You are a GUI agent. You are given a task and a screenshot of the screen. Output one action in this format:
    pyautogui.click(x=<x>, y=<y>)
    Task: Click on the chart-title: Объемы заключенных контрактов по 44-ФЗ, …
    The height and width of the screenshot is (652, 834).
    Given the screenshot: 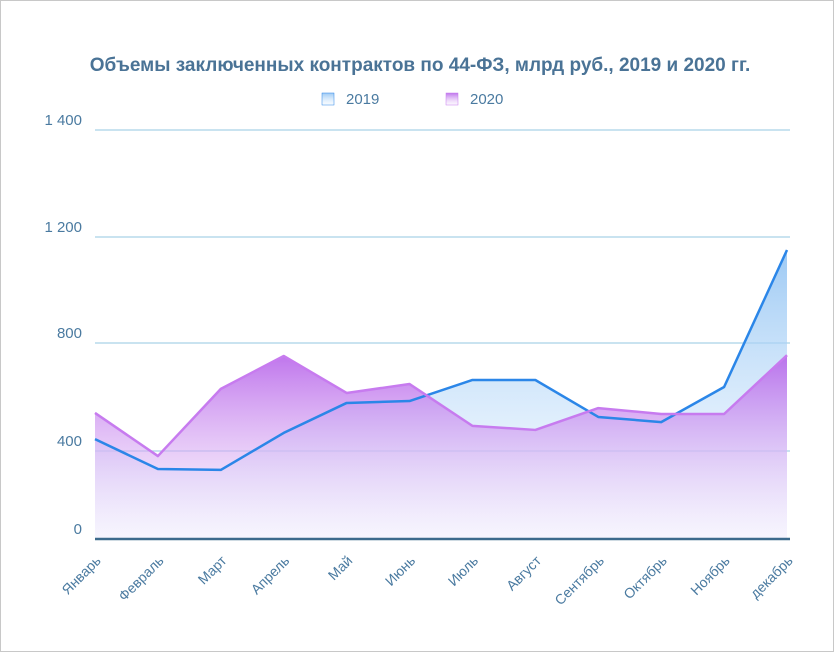 What is the action you would take?
    pyautogui.click(x=420, y=65)
    